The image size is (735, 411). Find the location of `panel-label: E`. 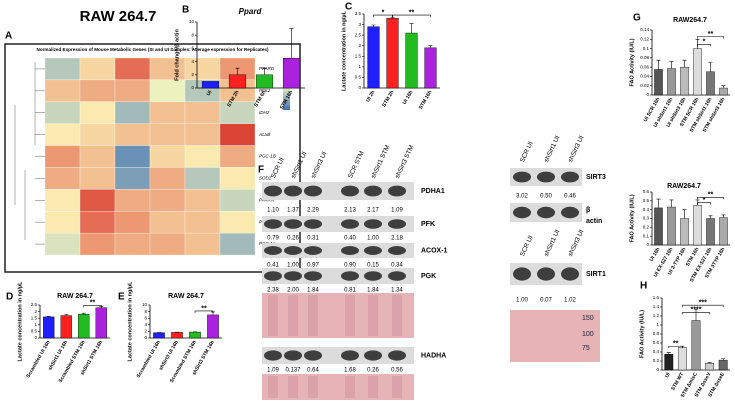

panel-label: E is located at coordinates (121, 297).